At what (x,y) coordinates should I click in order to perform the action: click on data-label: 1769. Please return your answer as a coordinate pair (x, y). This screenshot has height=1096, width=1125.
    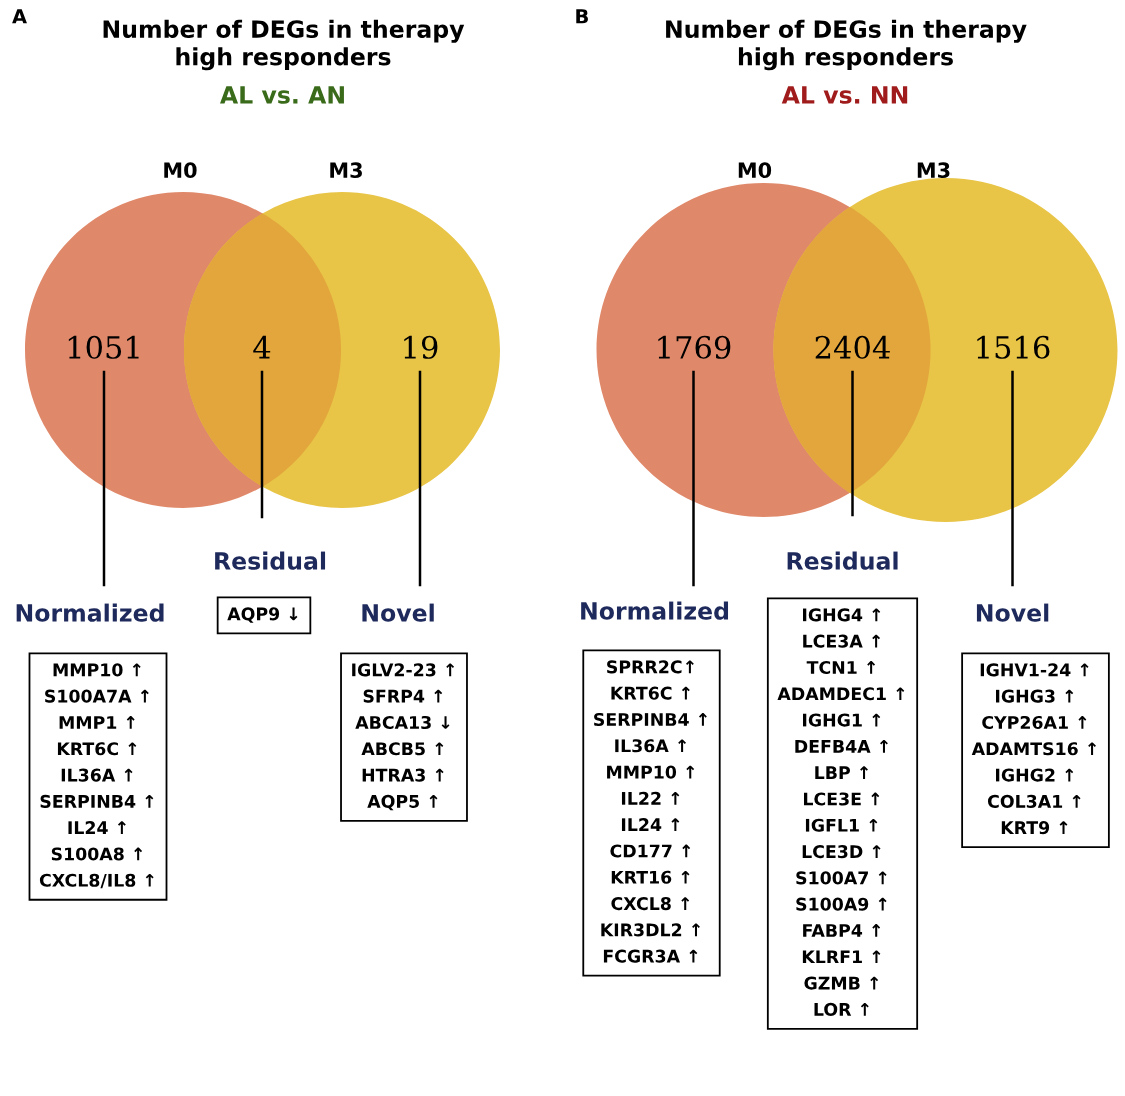
    Looking at the image, I should click on (694, 347).